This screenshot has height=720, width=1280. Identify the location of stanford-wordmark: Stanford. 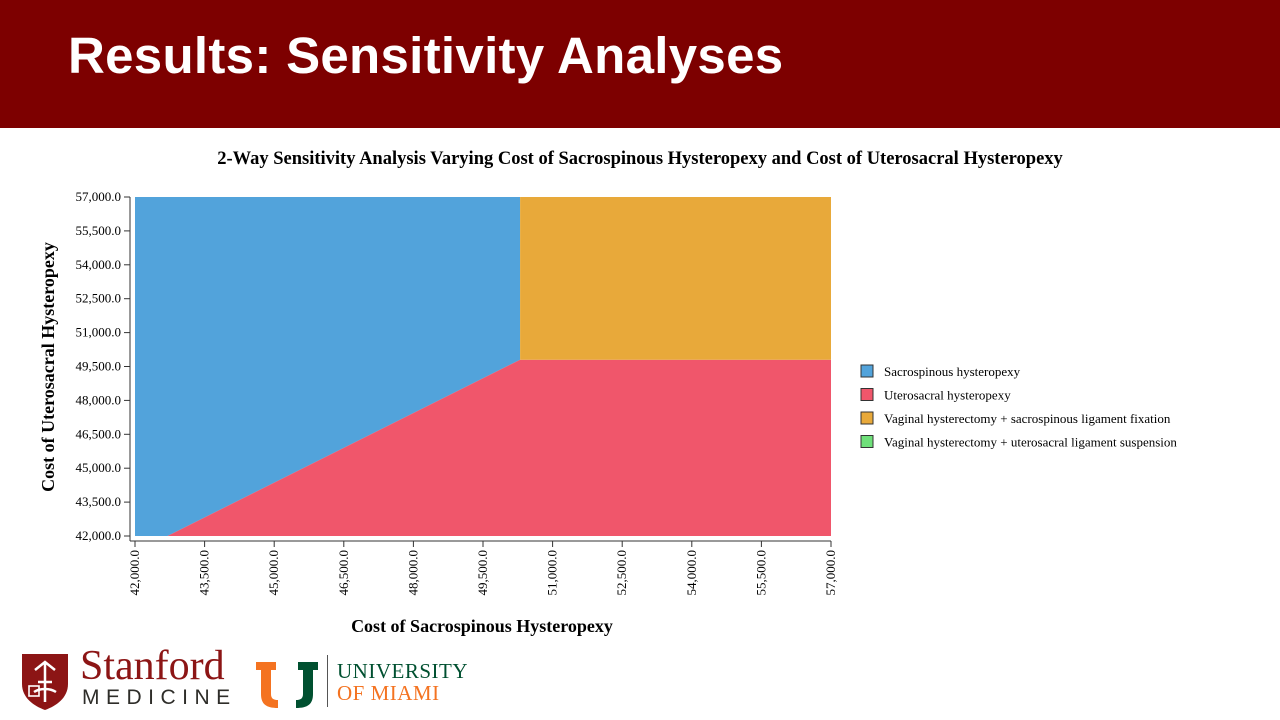
(152, 666).